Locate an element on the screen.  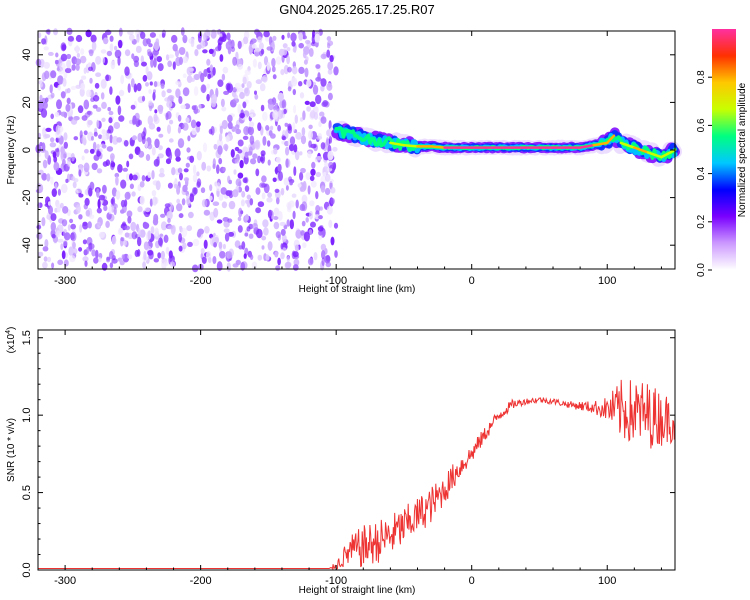
colorbar-tick-label: 0.4 is located at coordinates (701, 173).